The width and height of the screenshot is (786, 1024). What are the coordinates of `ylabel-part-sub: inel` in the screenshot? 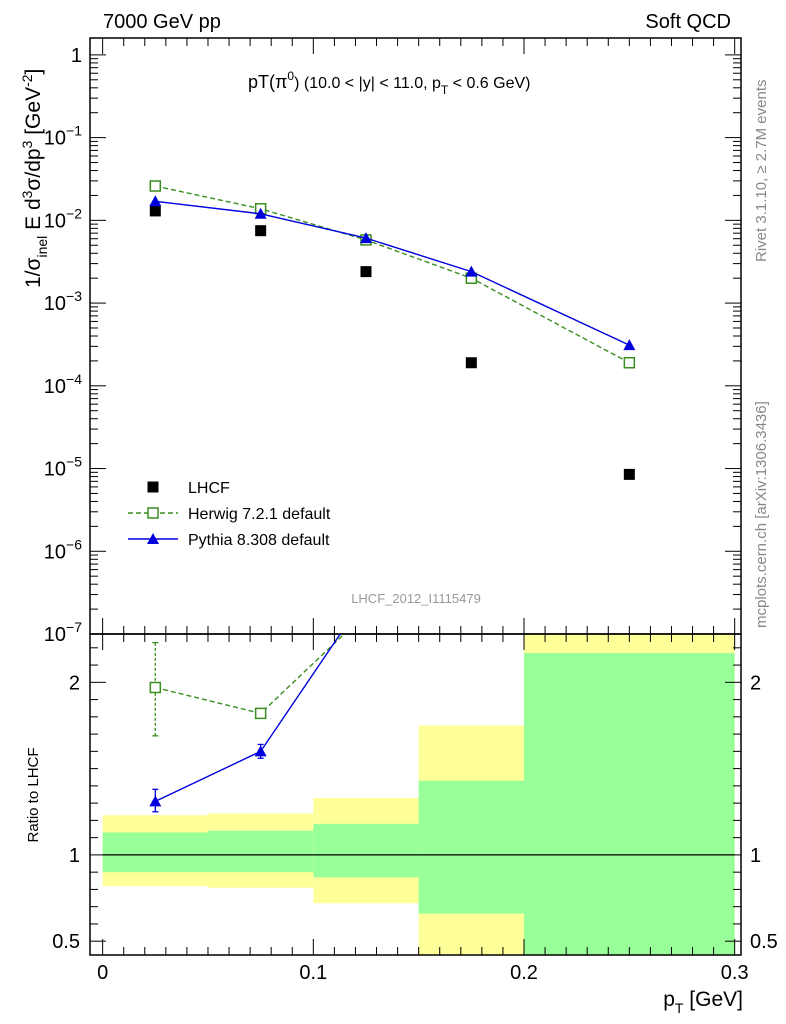 It's located at (42, 247).